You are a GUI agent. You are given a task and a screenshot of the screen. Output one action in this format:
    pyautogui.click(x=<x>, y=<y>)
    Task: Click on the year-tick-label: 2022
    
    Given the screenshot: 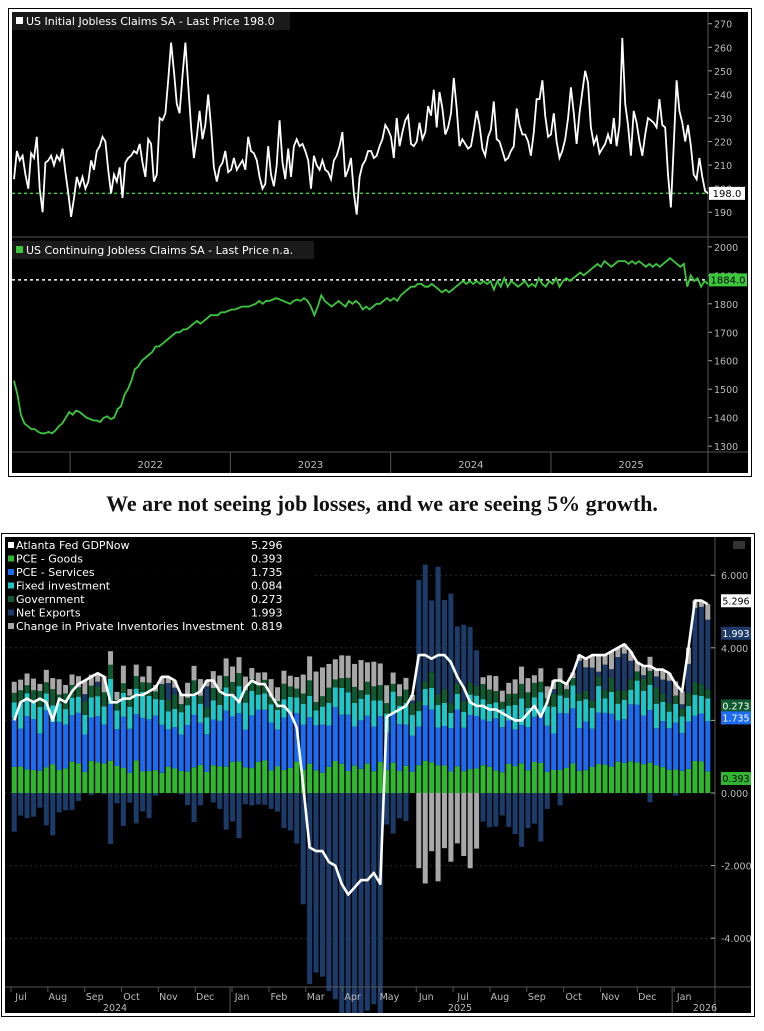 What is the action you would take?
    pyautogui.click(x=150, y=465)
    